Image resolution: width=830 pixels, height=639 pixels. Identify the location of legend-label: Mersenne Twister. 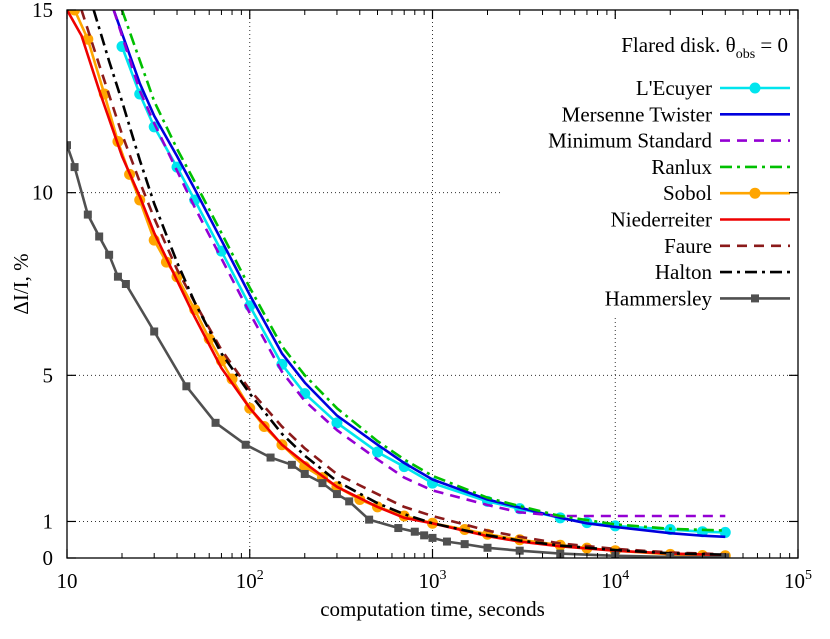
(637, 114).